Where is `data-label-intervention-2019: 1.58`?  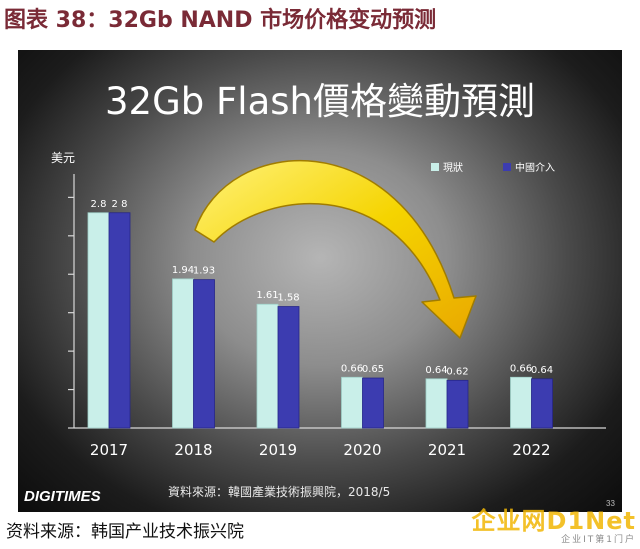 data-label-intervention-2019: 1.58 is located at coordinates (288, 298).